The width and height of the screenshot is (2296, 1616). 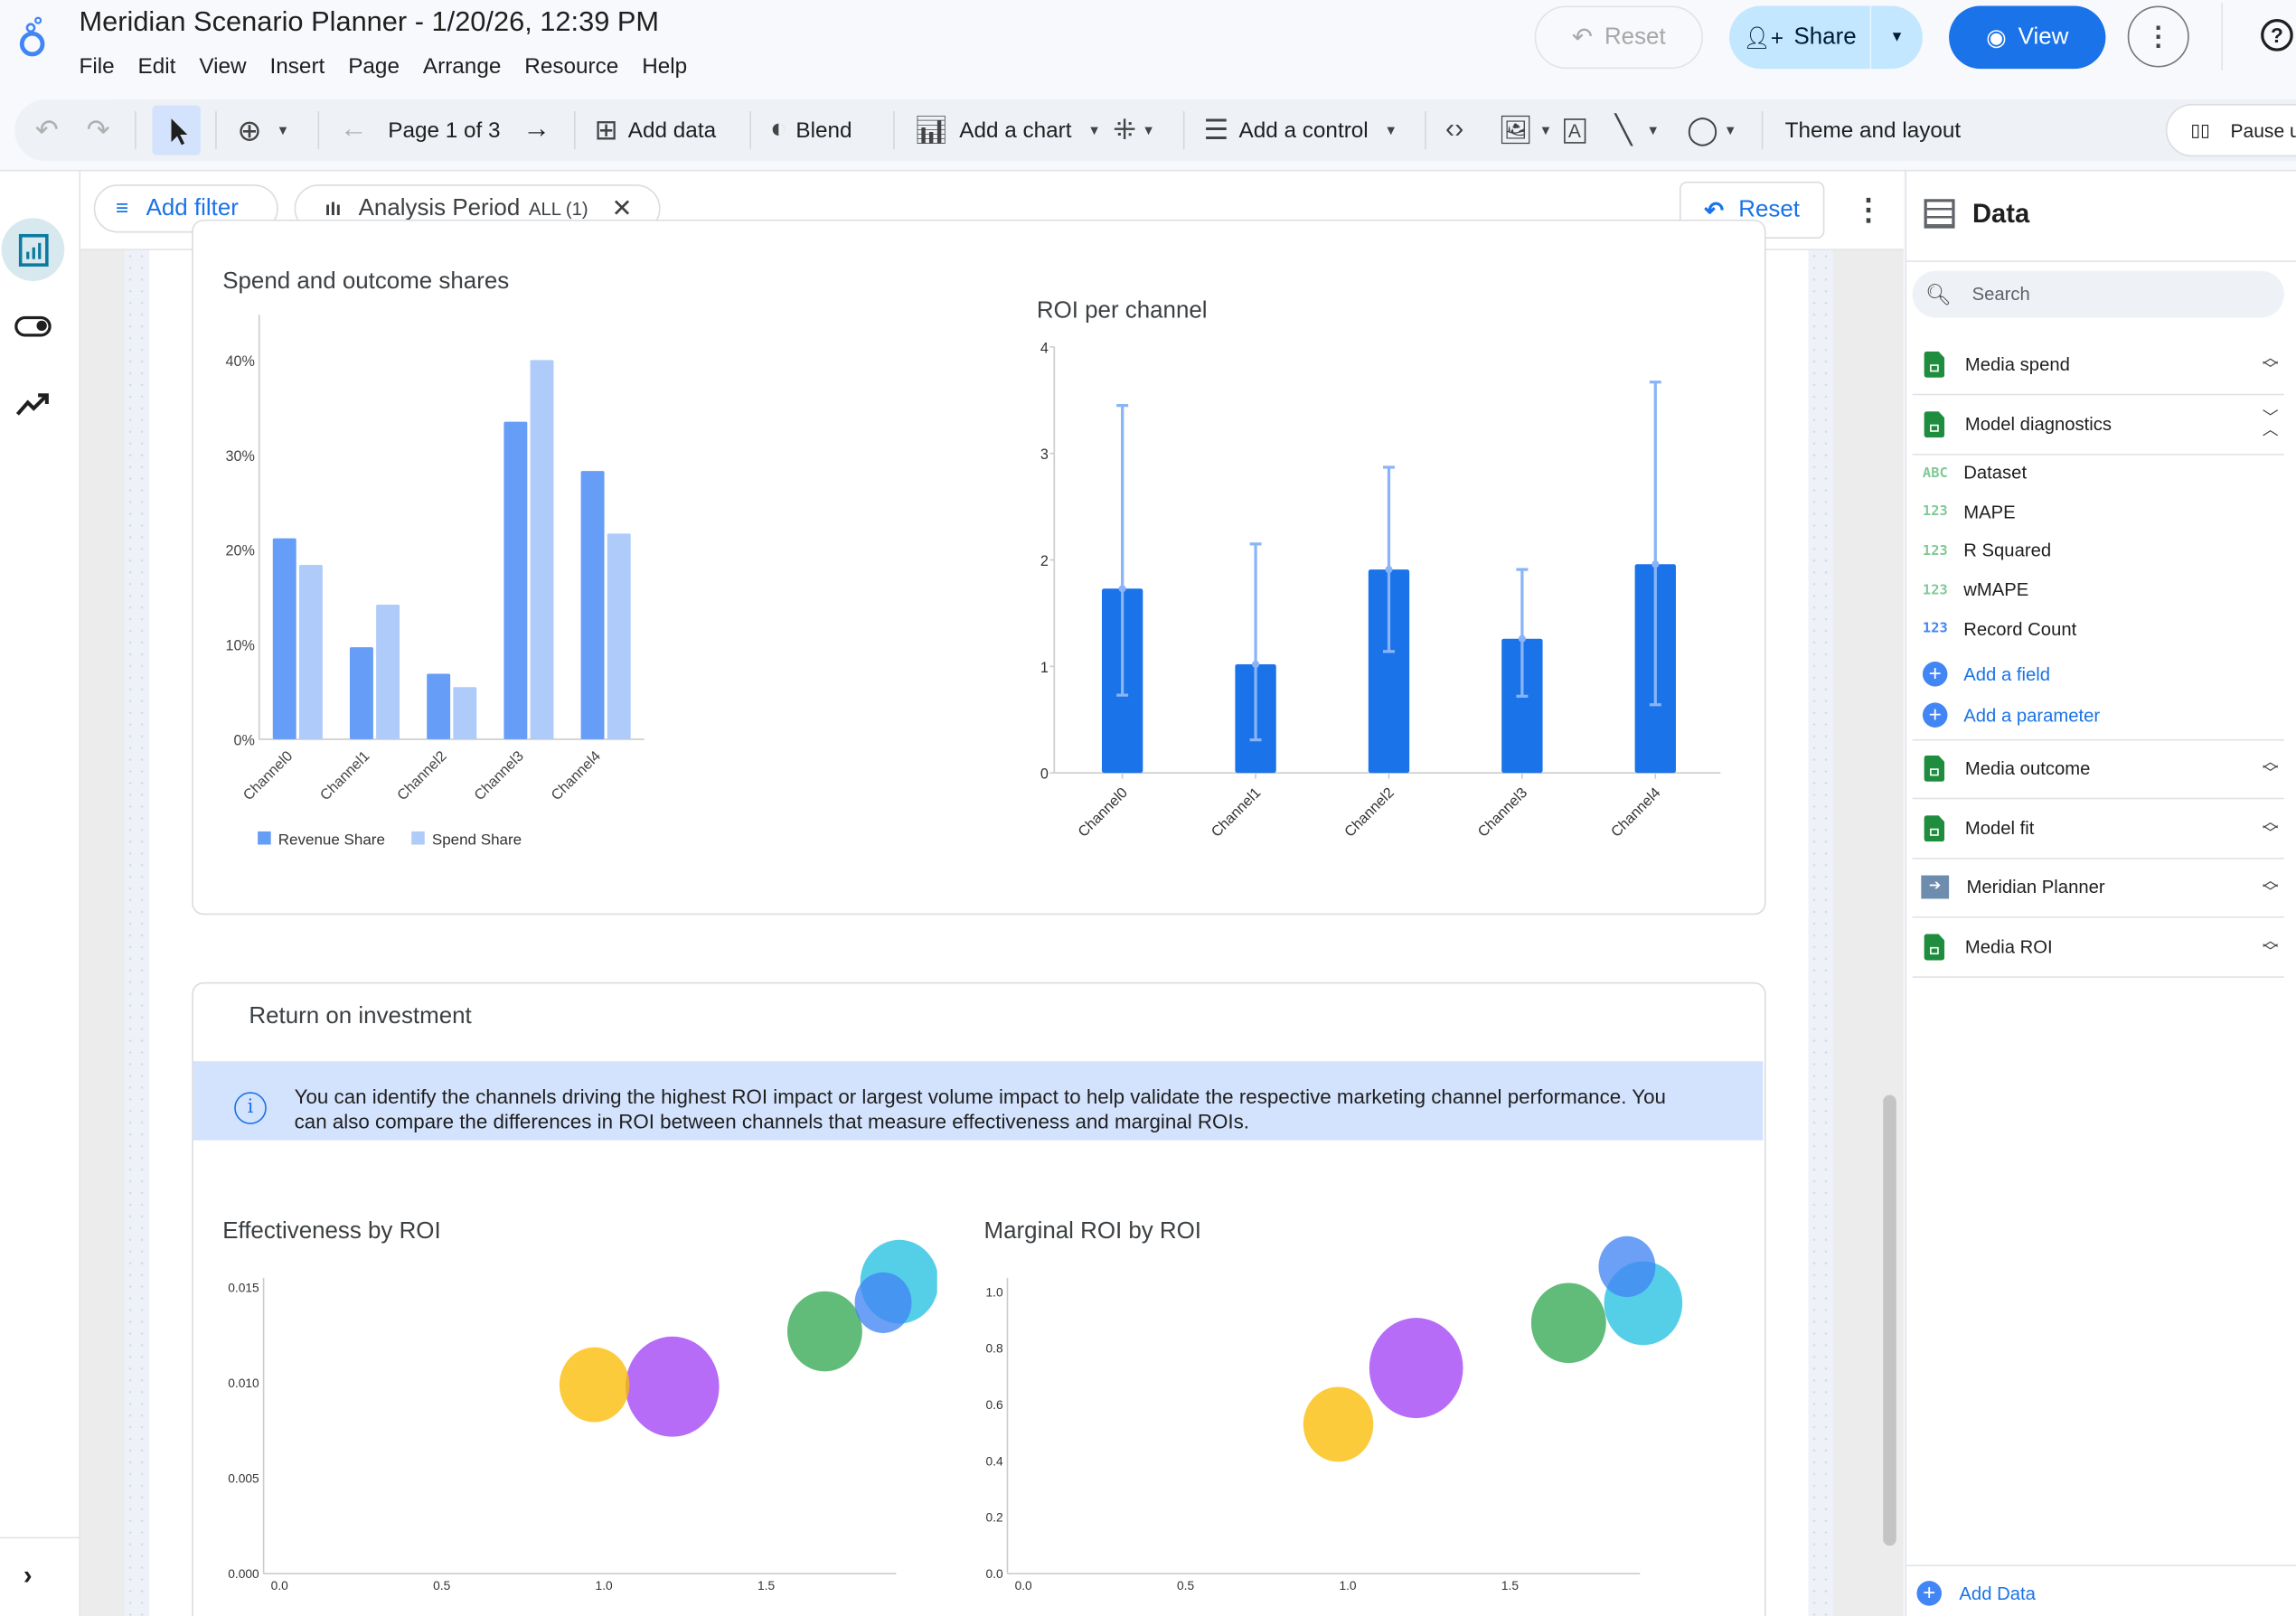 What do you see at coordinates (571, 66) in the screenshot?
I see `menu-resource: Resource` at bounding box center [571, 66].